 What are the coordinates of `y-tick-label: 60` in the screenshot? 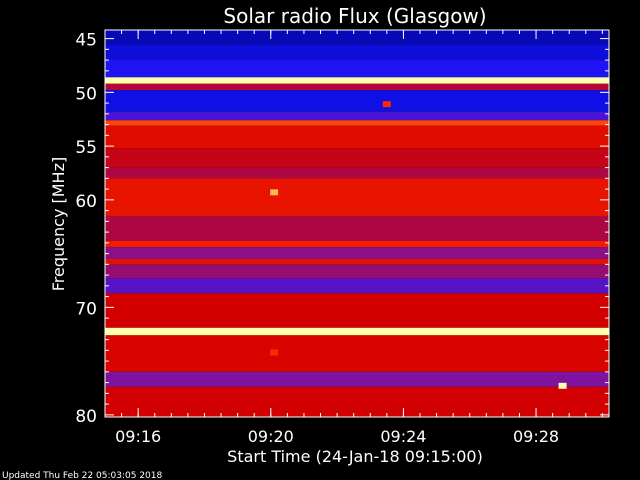 It's located at (86, 202).